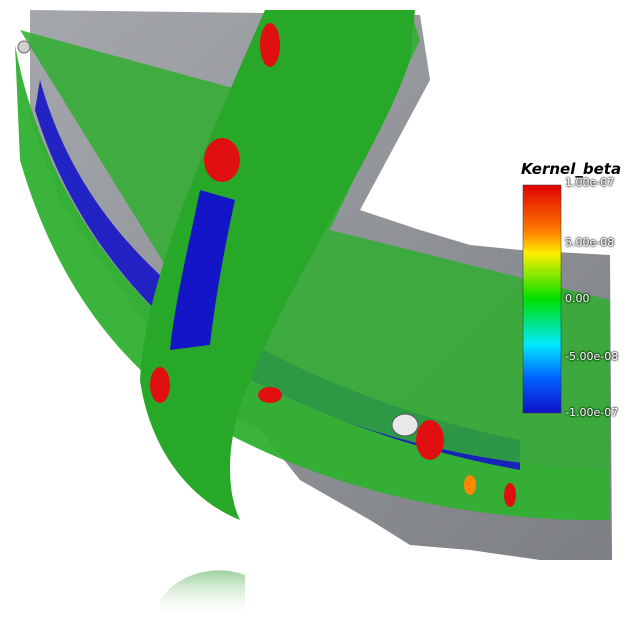  Describe the element at coordinates (571, 169) in the screenshot. I see `colorbar-title: Kernel_beta` at that location.